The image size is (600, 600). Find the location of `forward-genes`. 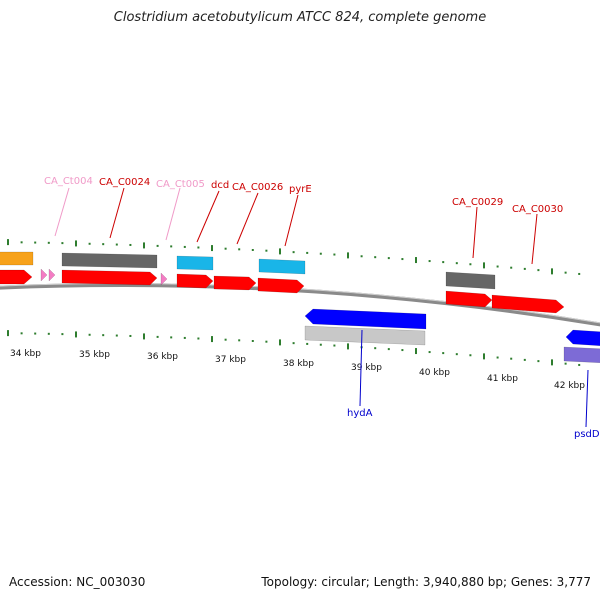

forward-genes is located at coordinates (282, 282).